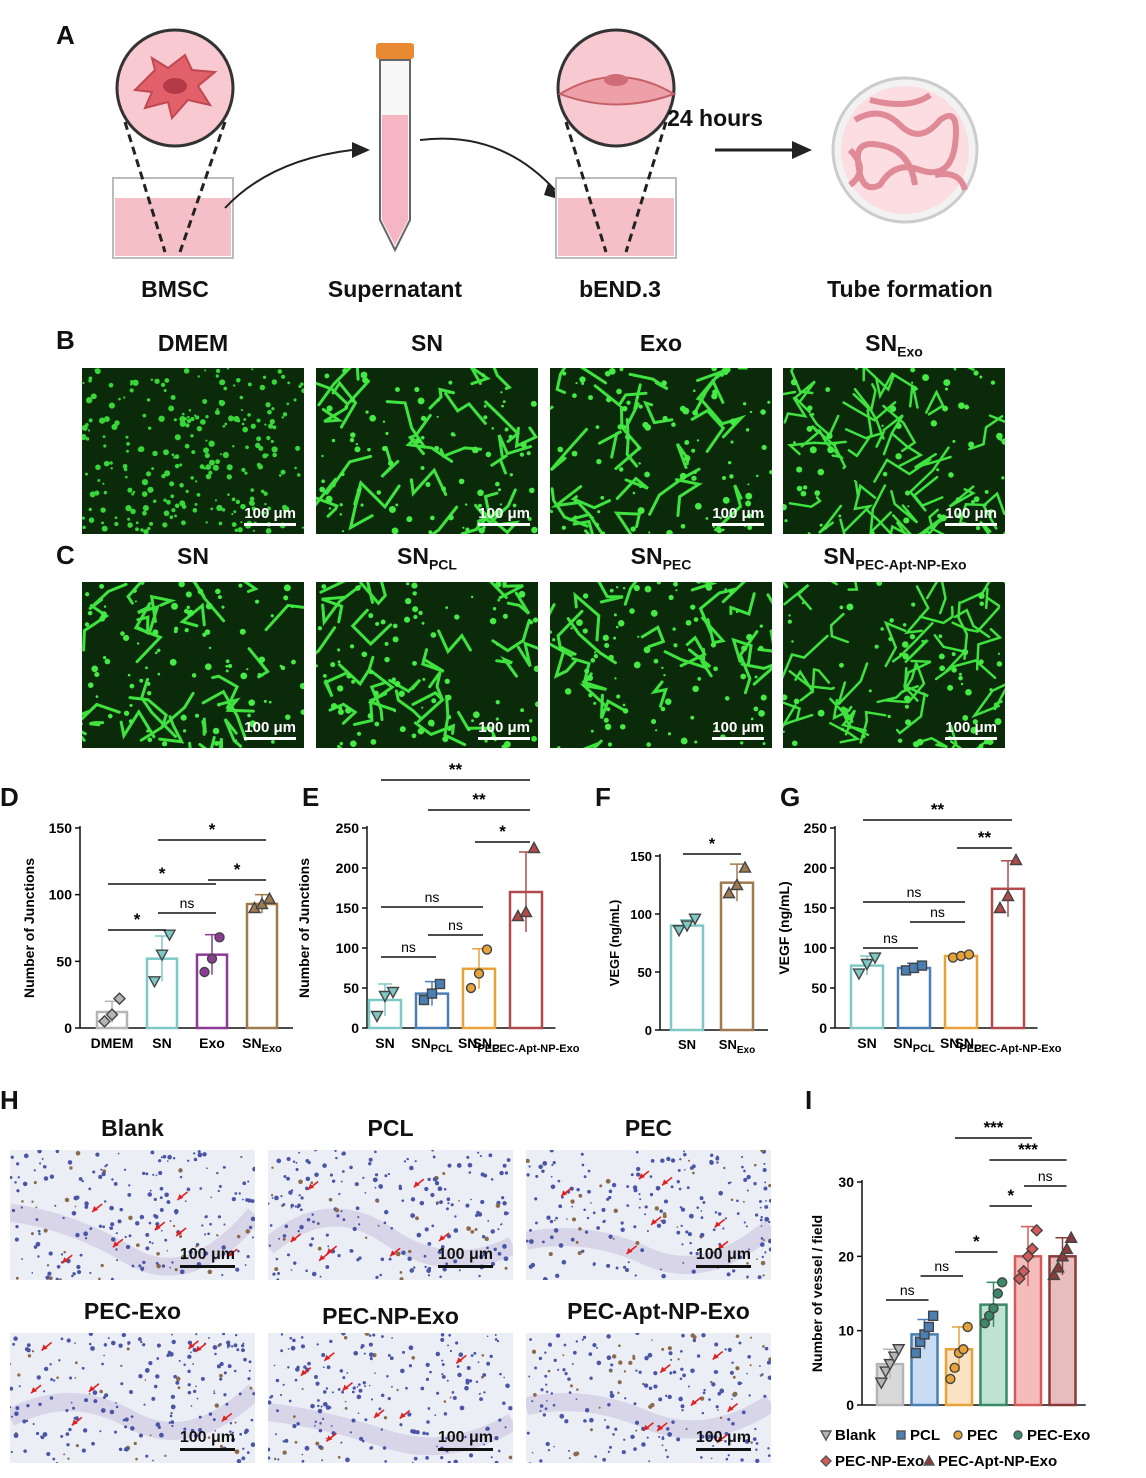 The height and width of the screenshot is (1478, 1146). What do you see at coordinates (661, 451) in the screenshot?
I see `micrograph-exo: 100 μm` at bounding box center [661, 451].